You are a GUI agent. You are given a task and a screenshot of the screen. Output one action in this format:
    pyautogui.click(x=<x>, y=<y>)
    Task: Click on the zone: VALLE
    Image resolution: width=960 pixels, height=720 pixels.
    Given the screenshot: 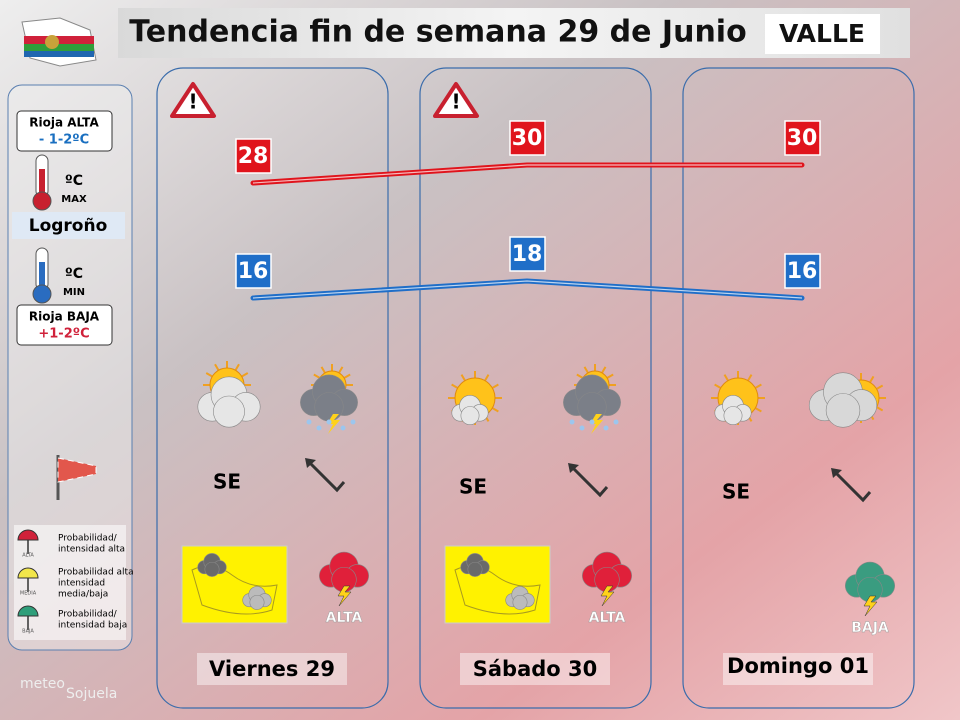 What is the action you would take?
    pyautogui.click(x=822, y=33)
    